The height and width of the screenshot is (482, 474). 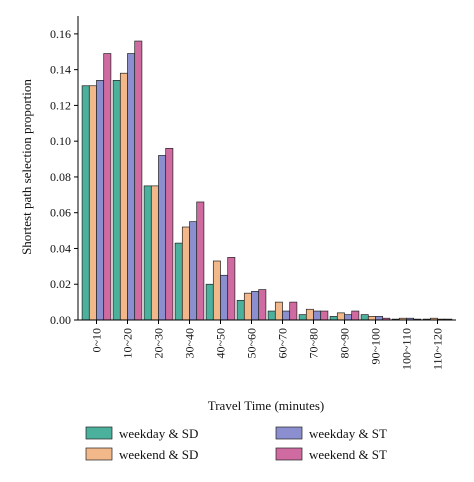 I want to click on x-tick-label-4: 40~50, so click(x=221, y=343).